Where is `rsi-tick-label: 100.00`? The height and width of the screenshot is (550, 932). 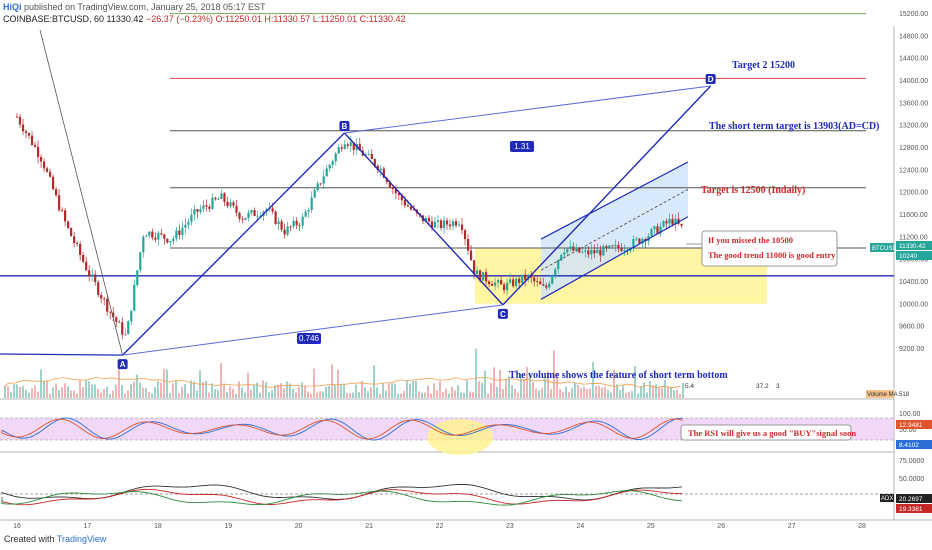
rsi-tick-label: 100.00 is located at coordinates (910, 414).